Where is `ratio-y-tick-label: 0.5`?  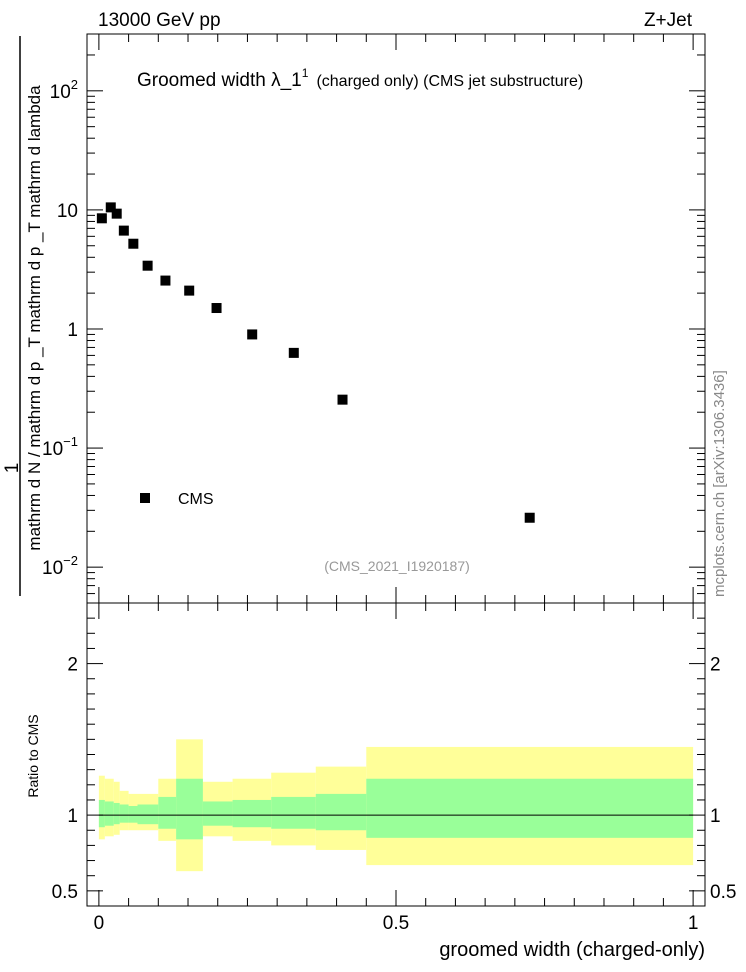 ratio-y-tick-label: 0.5 is located at coordinates (65, 892).